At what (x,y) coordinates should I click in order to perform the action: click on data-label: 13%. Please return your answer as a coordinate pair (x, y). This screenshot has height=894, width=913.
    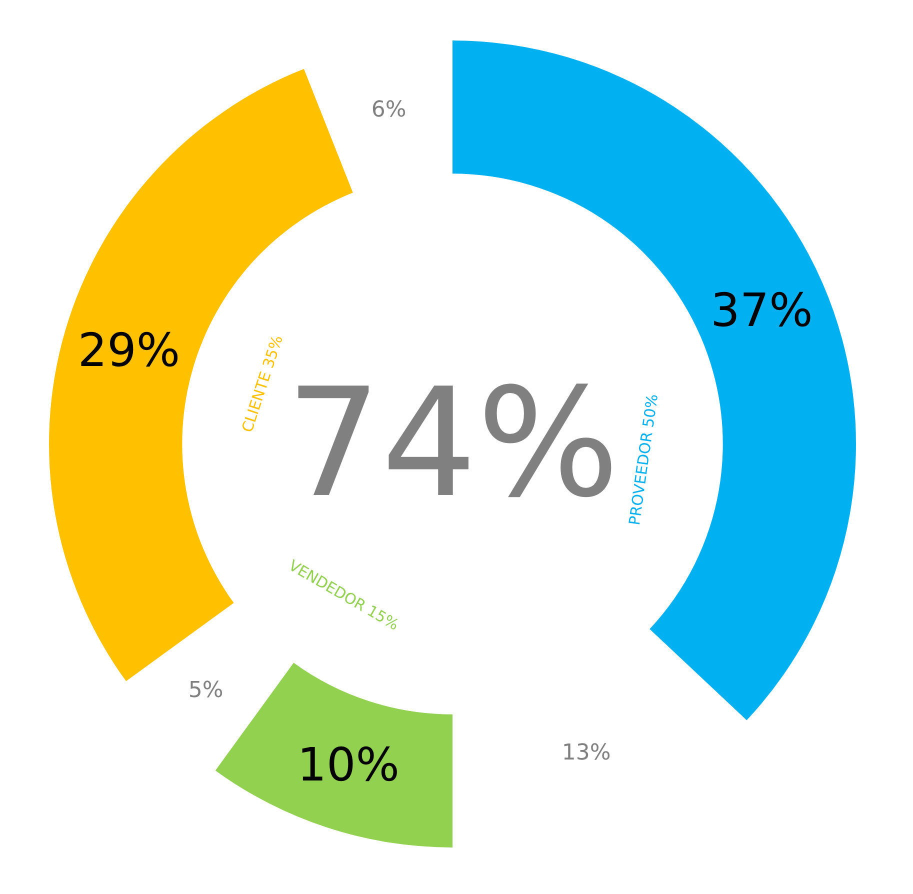
    Looking at the image, I should click on (586, 753).